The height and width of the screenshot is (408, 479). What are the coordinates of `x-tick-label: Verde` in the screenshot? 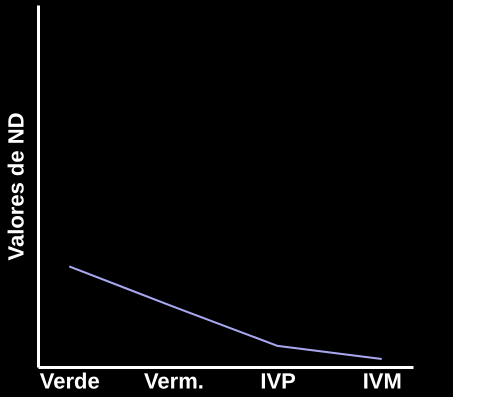 It's located at (70, 381).